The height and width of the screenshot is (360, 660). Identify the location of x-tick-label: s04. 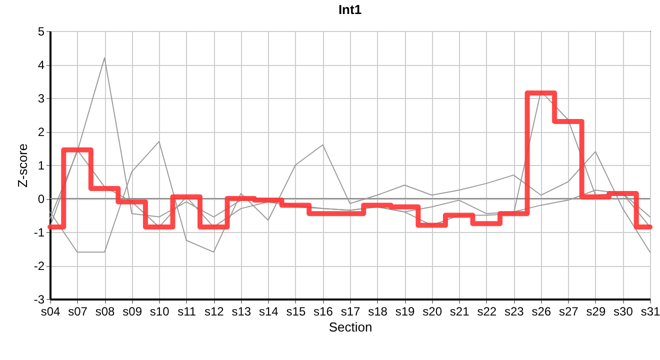
(50, 311).